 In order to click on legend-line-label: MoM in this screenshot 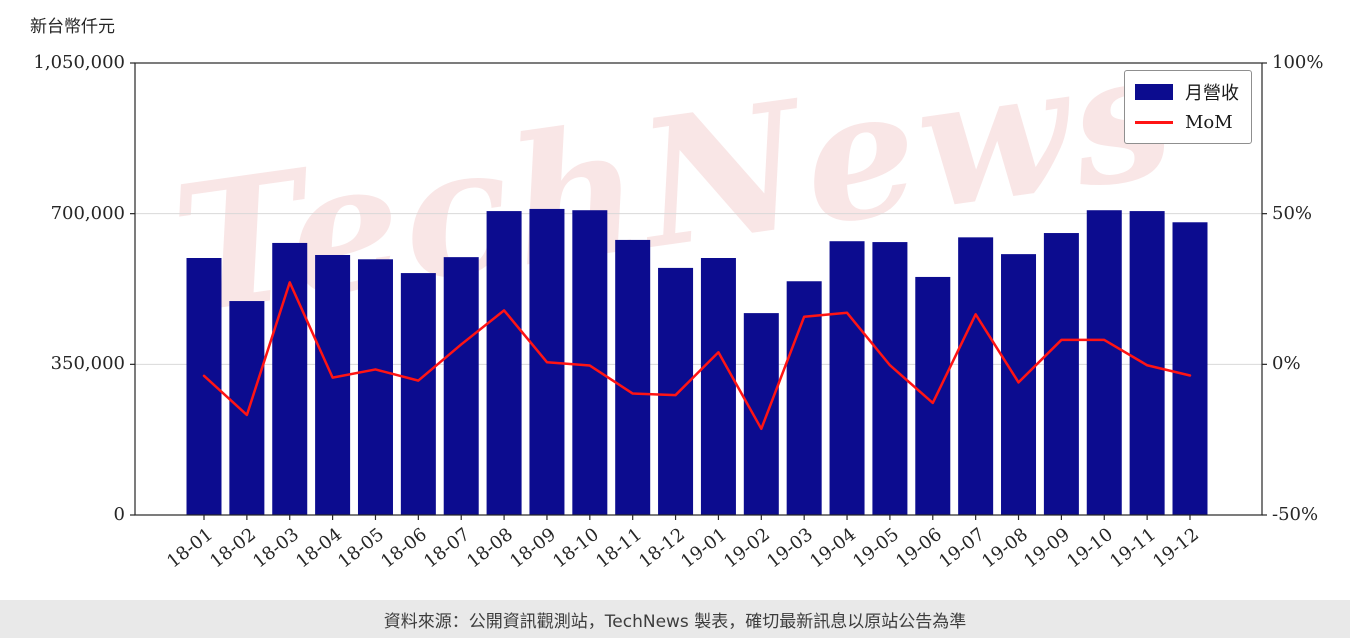, I will do `click(1209, 122)`.